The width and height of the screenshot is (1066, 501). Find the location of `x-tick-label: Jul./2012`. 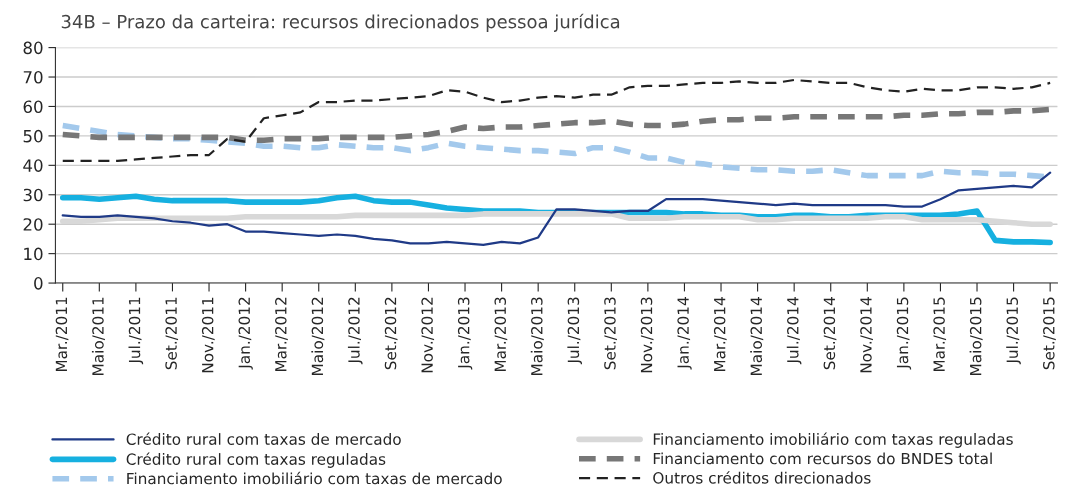

x-tick-label: Jul./2012 is located at coordinates (355, 331).